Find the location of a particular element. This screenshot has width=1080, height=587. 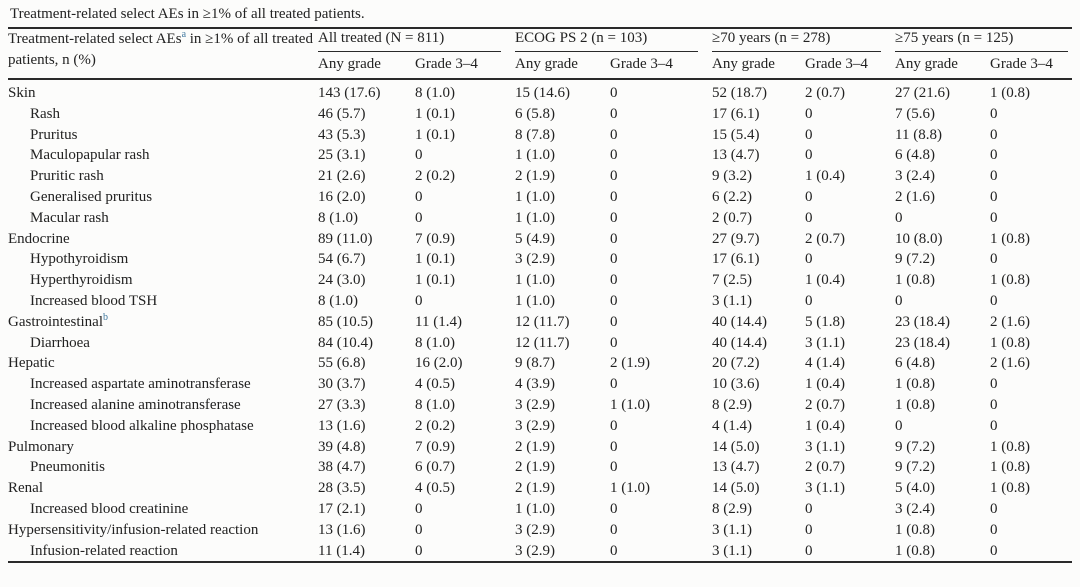

group-header-all-treated: All treated (N = 811) is located at coordinates (416, 40).